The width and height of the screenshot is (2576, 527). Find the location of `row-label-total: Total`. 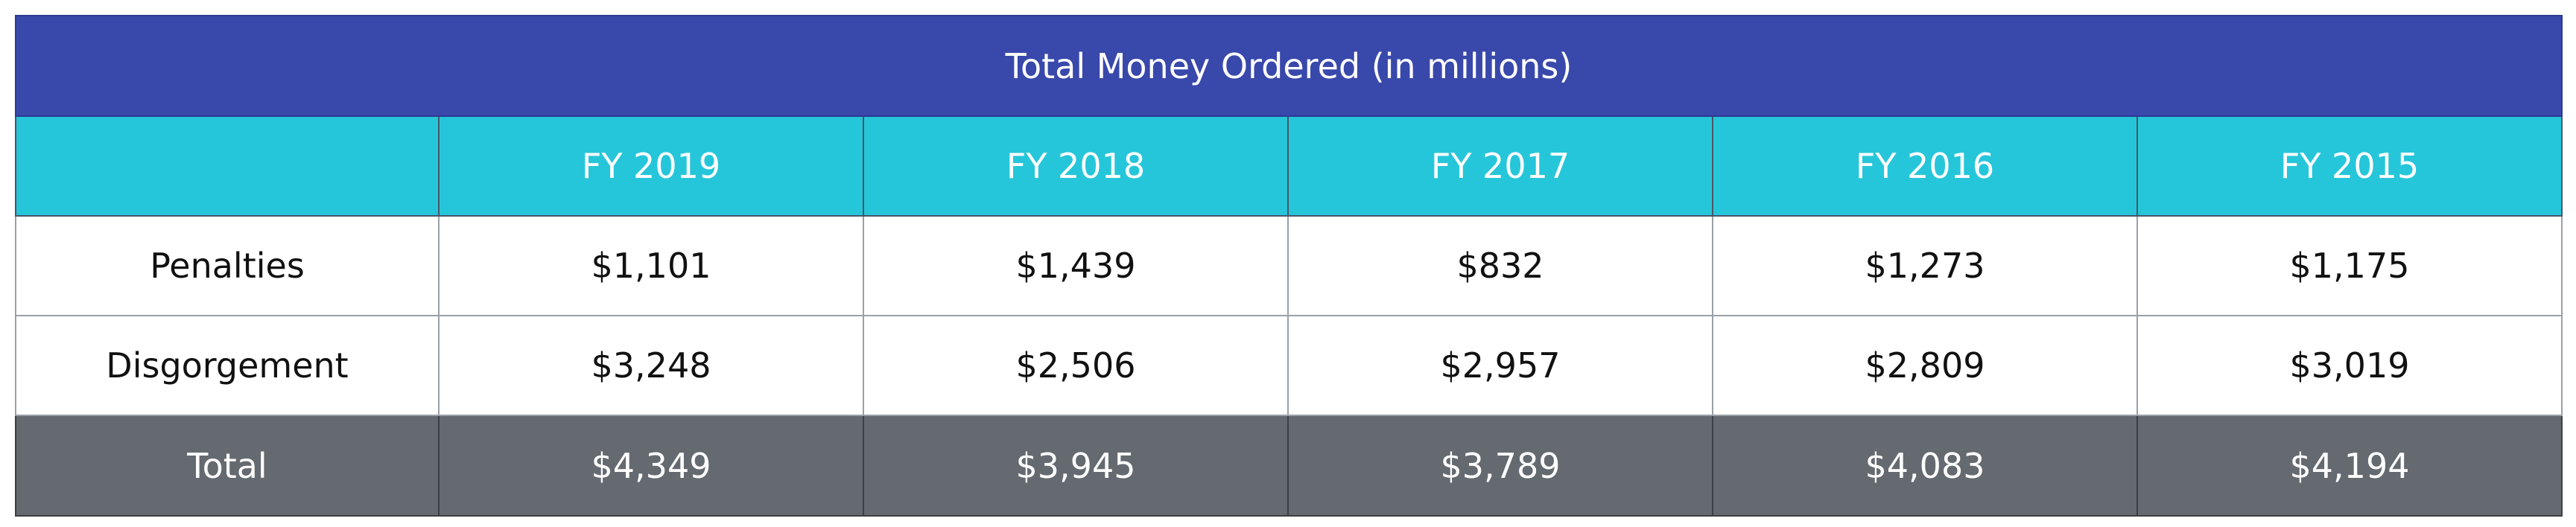

row-label-total: Total is located at coordinates (227, 466).